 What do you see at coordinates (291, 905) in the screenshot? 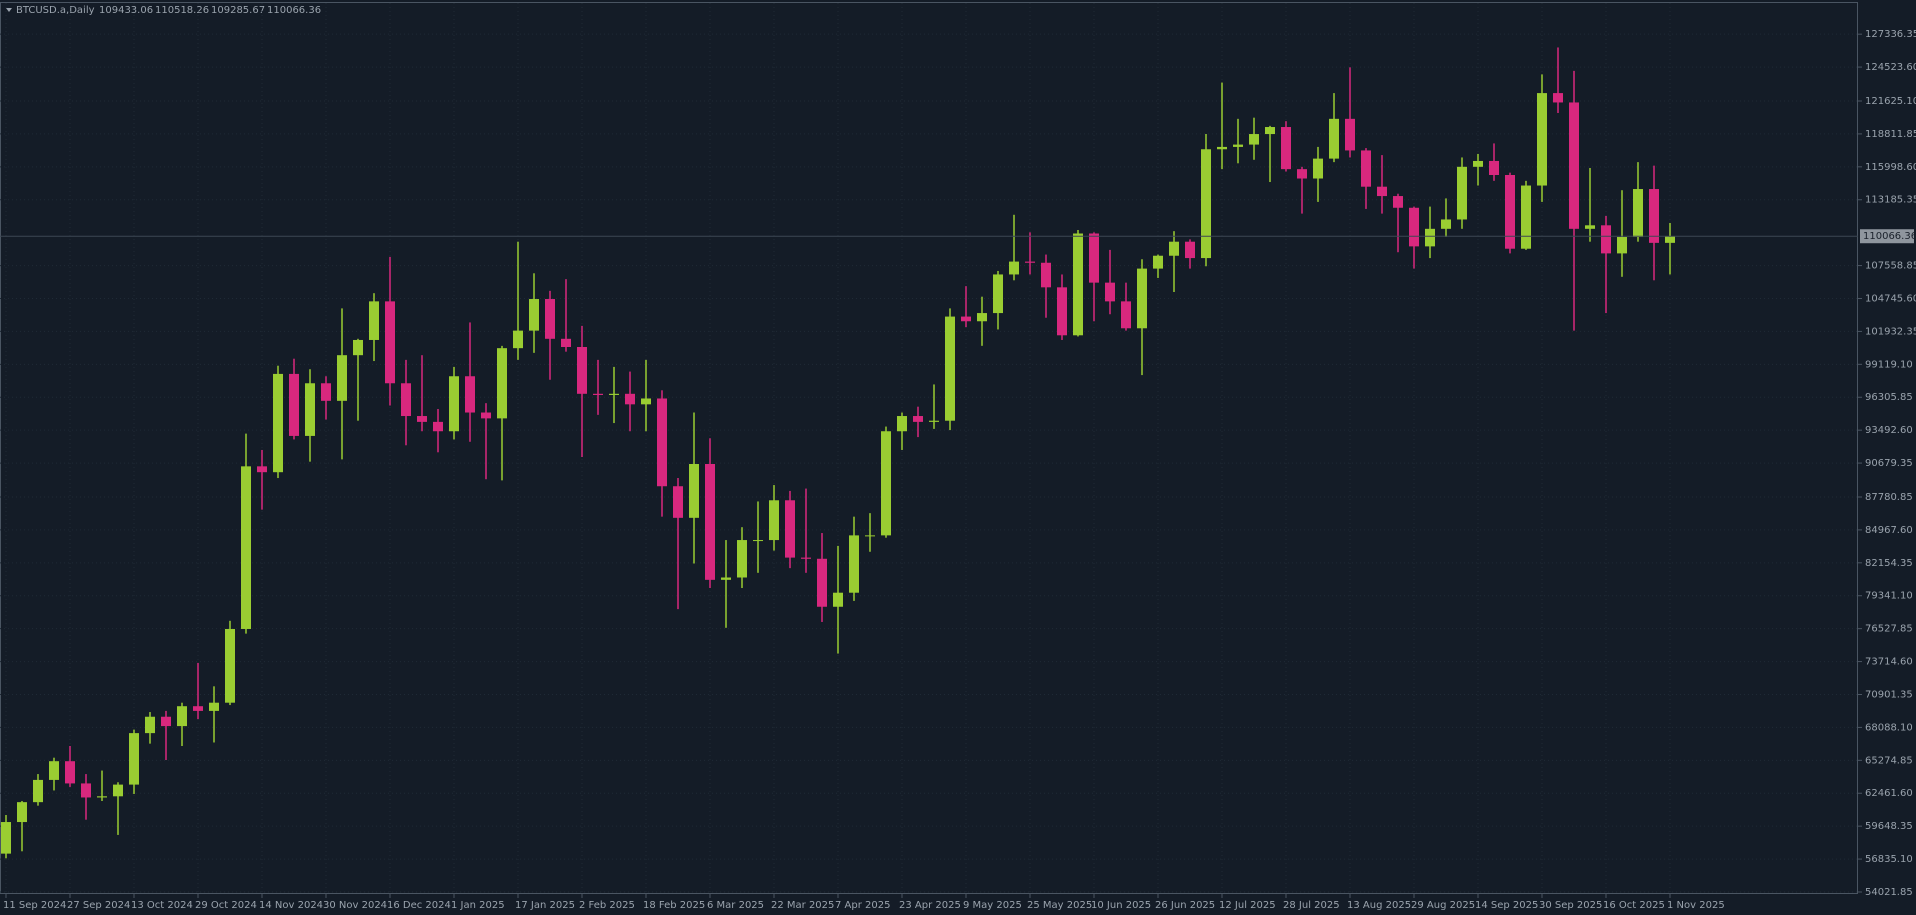
I see `x-tick-label: 14 Nov 2024` at bounding box center [291, 905].